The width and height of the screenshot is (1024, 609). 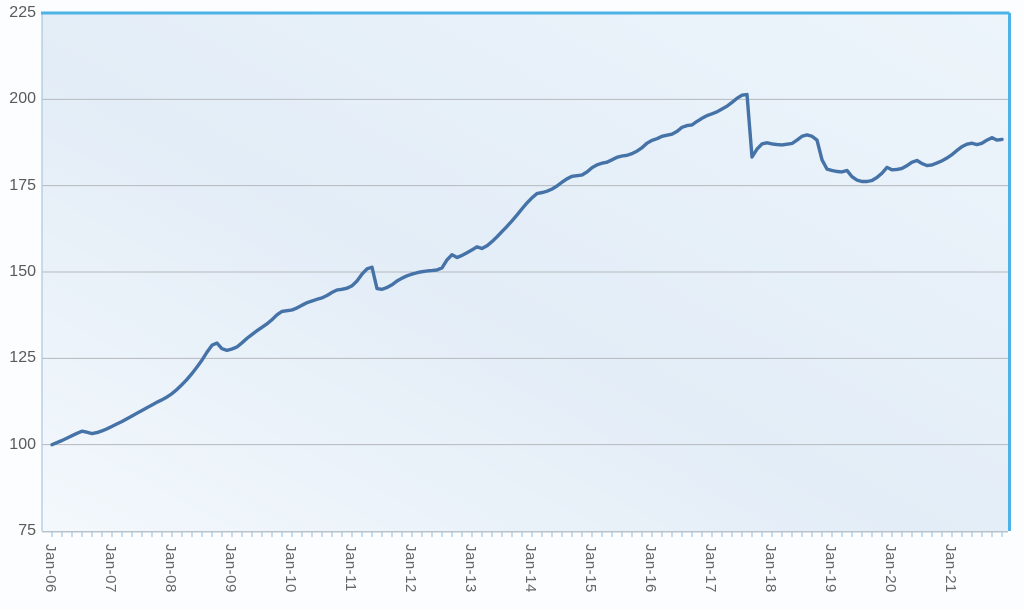 I want to click on y-axis-label: 125, so click(x=22, y=358).